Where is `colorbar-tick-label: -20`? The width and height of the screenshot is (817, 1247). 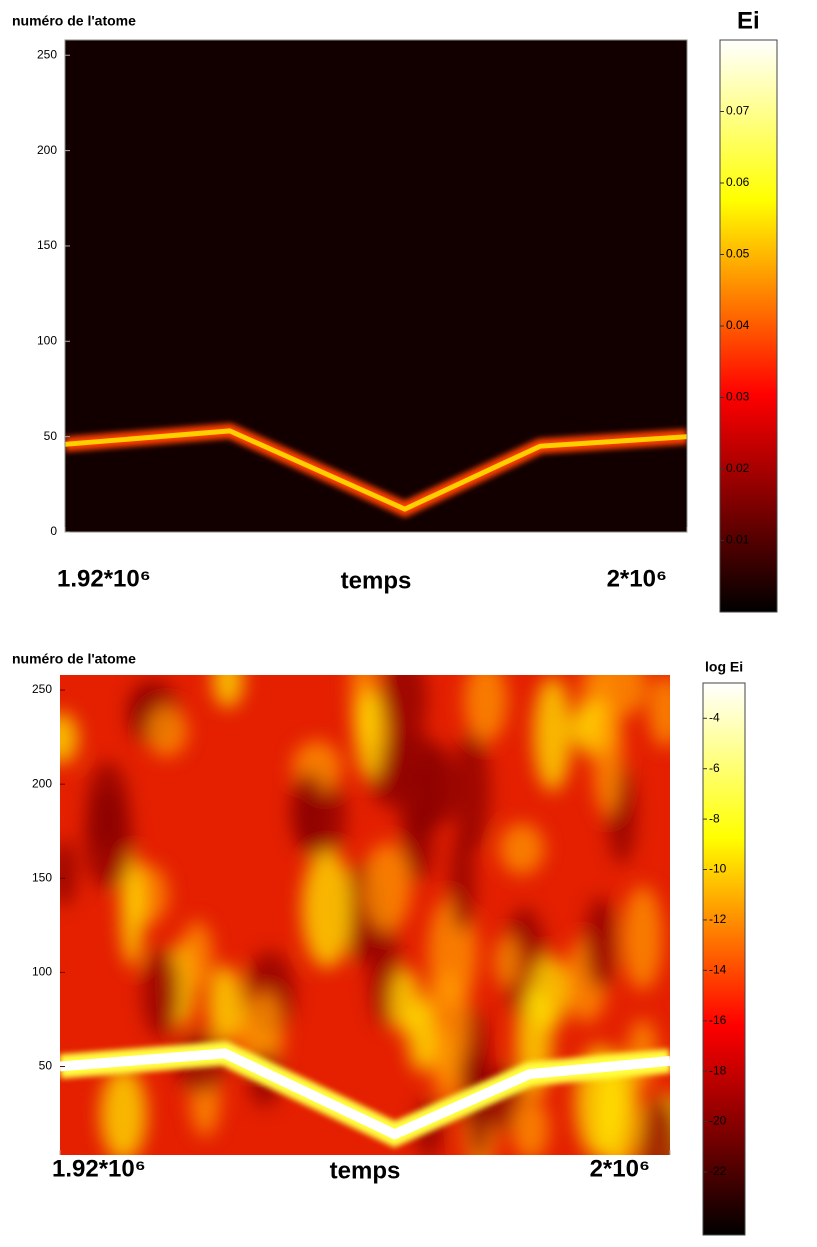
colorbar-tick-label: -20 is located at coordinates (718, 1121).